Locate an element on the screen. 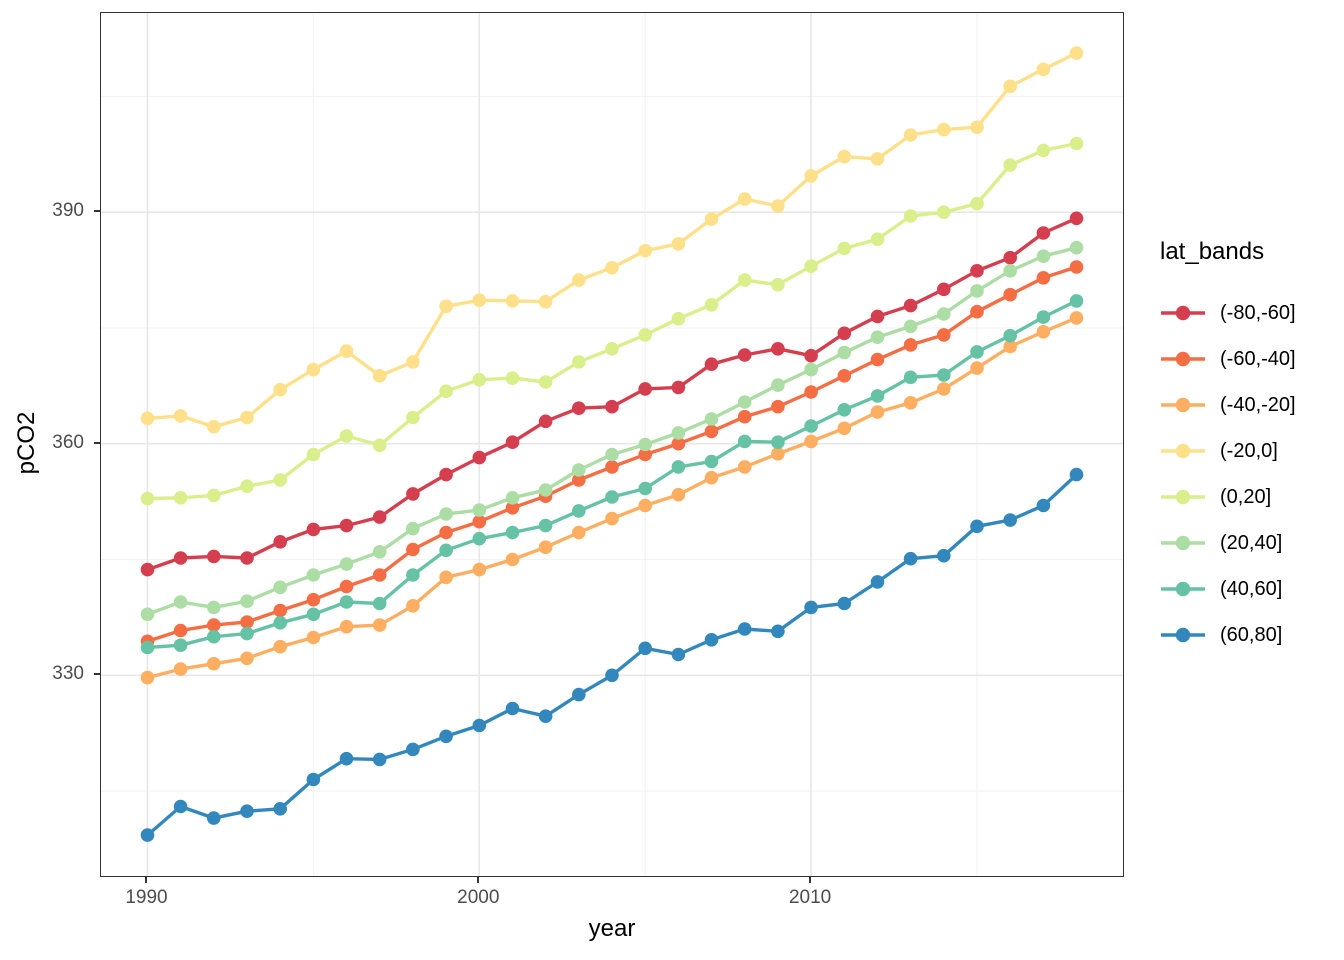  legend-item-label: (40,60] is located at coordinates (1251, 588).